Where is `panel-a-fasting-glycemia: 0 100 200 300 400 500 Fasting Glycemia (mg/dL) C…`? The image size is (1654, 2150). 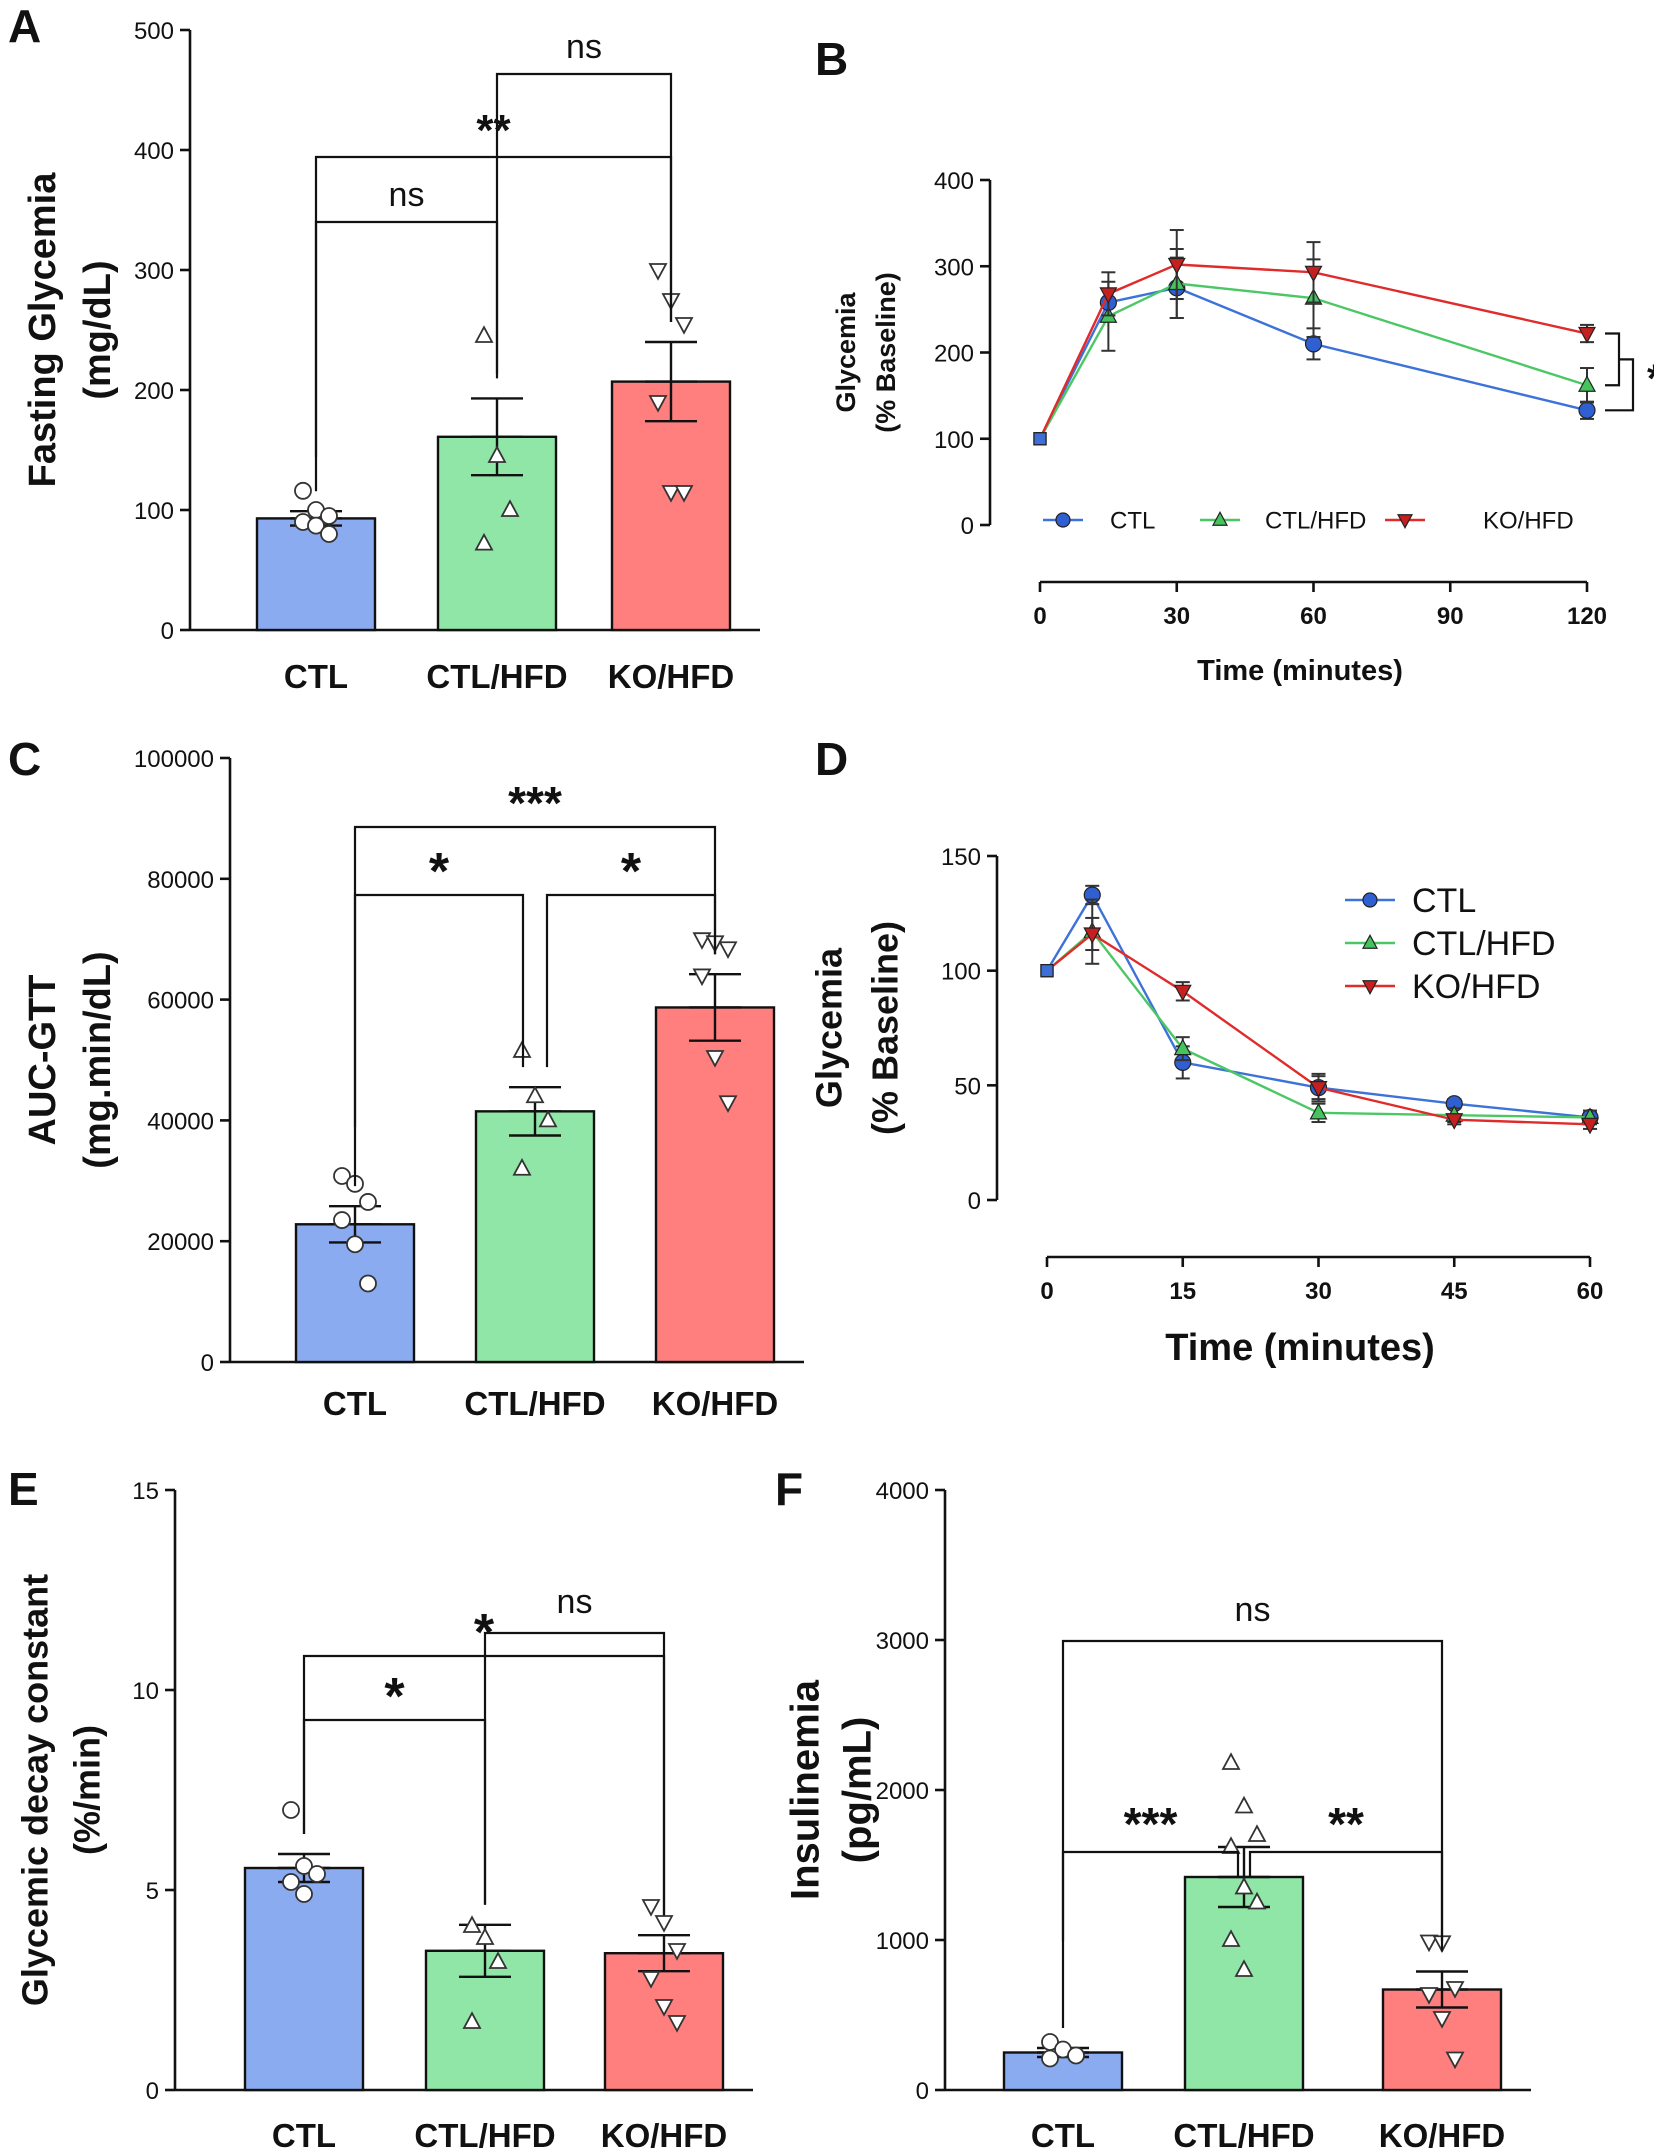
panel-a-fasting-glycemia: 0 100 200 300 400 500 Fasting Glycemia (mg/dL) C… is located at coordinates (391, 356).